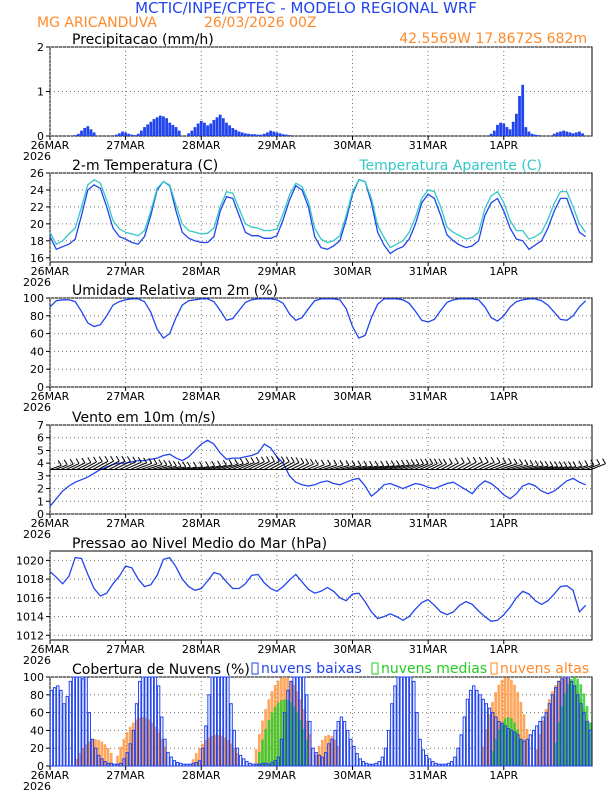 This screenshot has height=792, width=612. Describe the element at coordinates (494, 668) in the screenshot. I see `cloud-legend-swatch` at that location.